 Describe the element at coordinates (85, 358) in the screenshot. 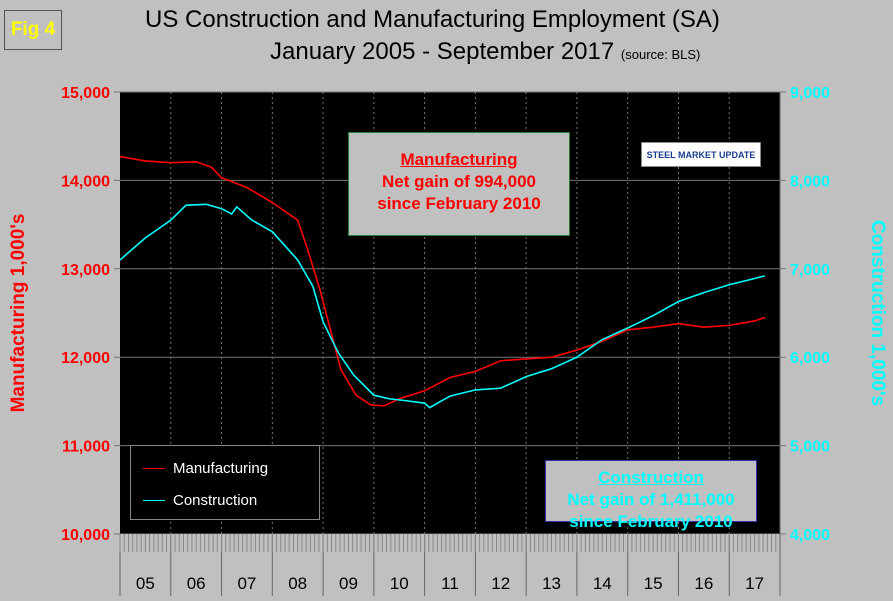

I see `y-tick-left: 12,000` at that location.